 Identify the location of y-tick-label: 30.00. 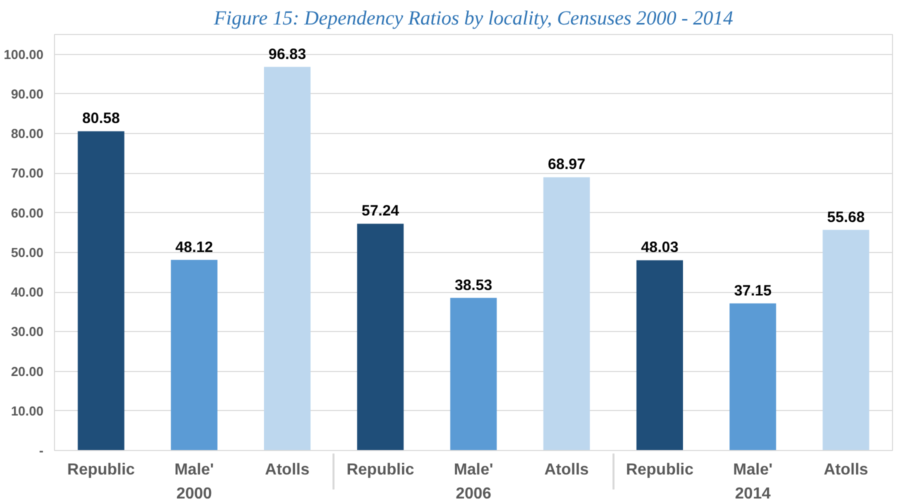
(27, 332).